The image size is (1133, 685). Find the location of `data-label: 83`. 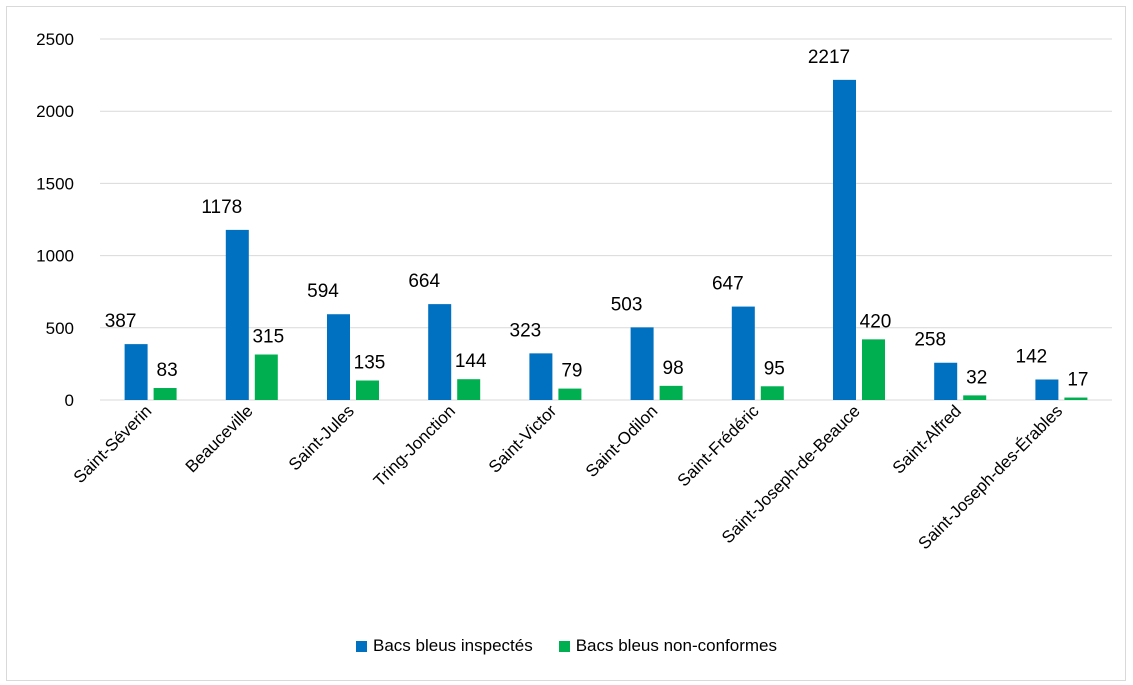

data-label: 83 is located at coordinates (167, 370).